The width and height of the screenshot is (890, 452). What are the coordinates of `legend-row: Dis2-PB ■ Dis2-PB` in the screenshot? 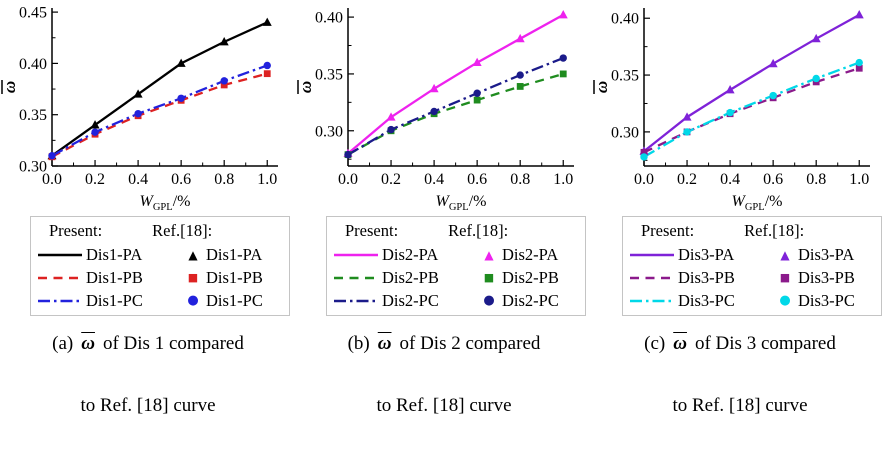 It's located at (458, 277).